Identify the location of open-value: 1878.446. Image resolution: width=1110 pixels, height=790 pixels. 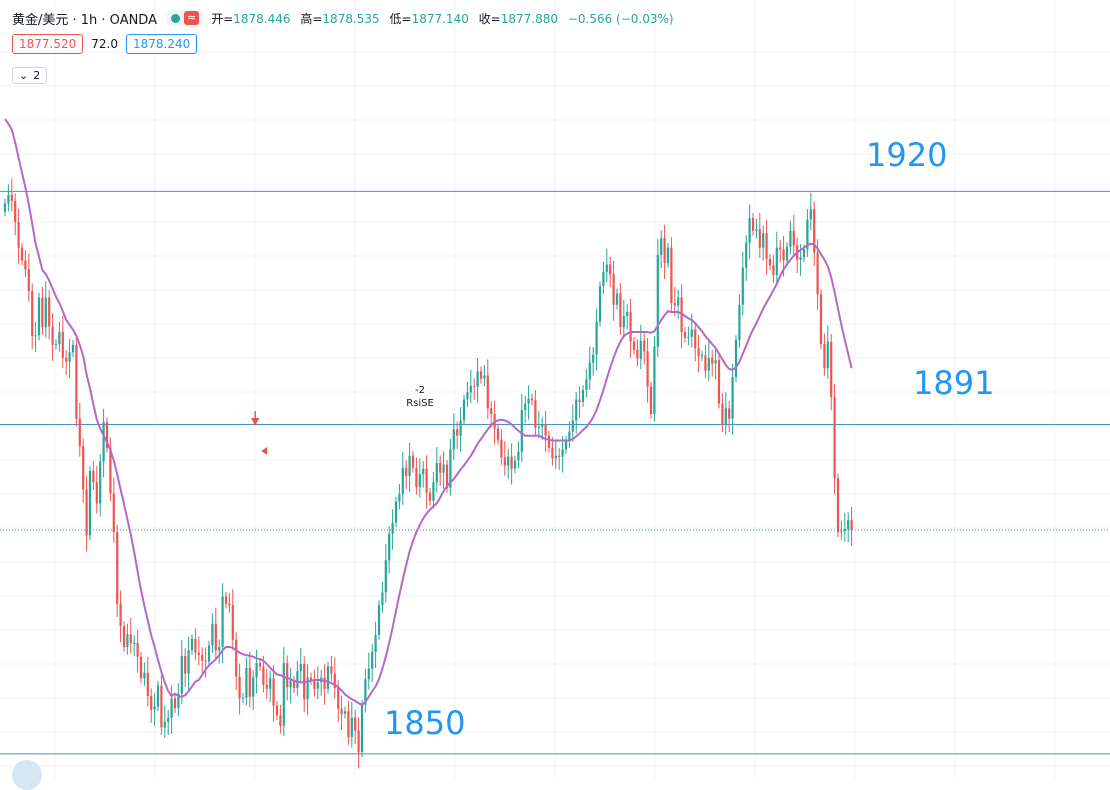
(262, 18).